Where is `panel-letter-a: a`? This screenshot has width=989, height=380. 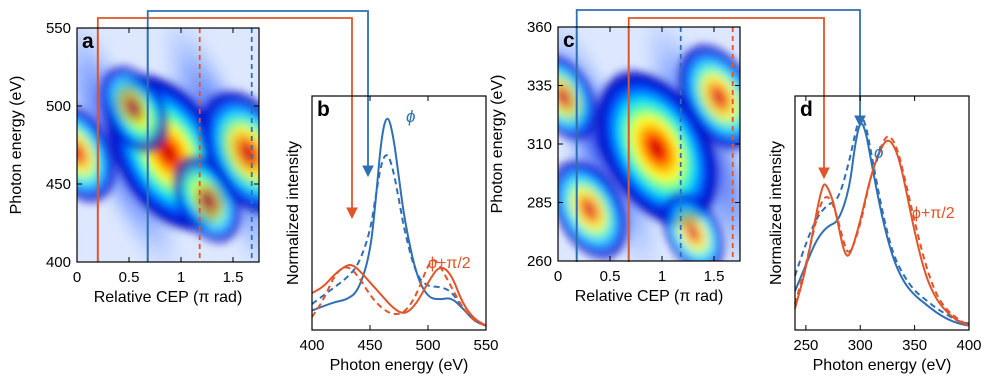
panel-letter-a: a is located at coordinates (88, 41).